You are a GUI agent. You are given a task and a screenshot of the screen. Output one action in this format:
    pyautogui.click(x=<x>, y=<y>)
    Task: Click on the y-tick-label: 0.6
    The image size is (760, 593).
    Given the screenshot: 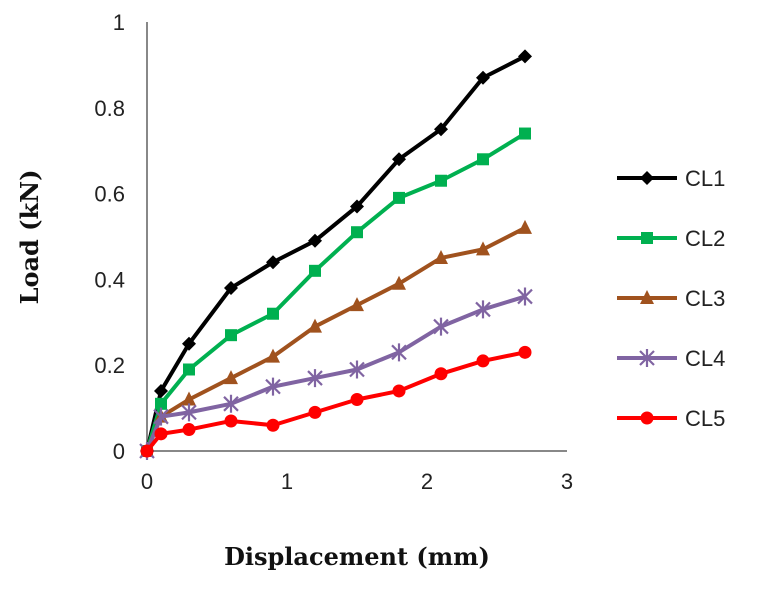 What is the action you would take?
    pyautogui.click(x=109, y=194)
    